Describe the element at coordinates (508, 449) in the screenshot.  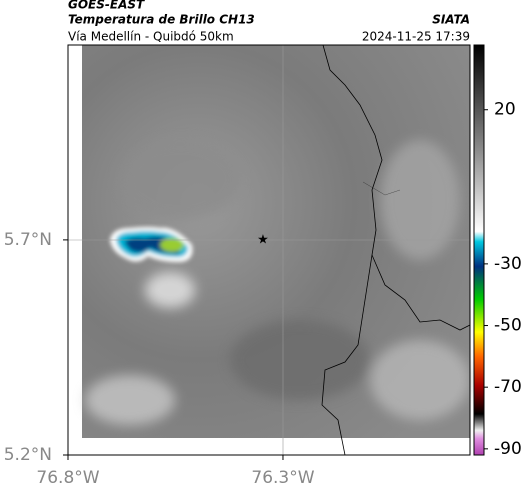
I see `colorbar-tick-label: -90` at that location.